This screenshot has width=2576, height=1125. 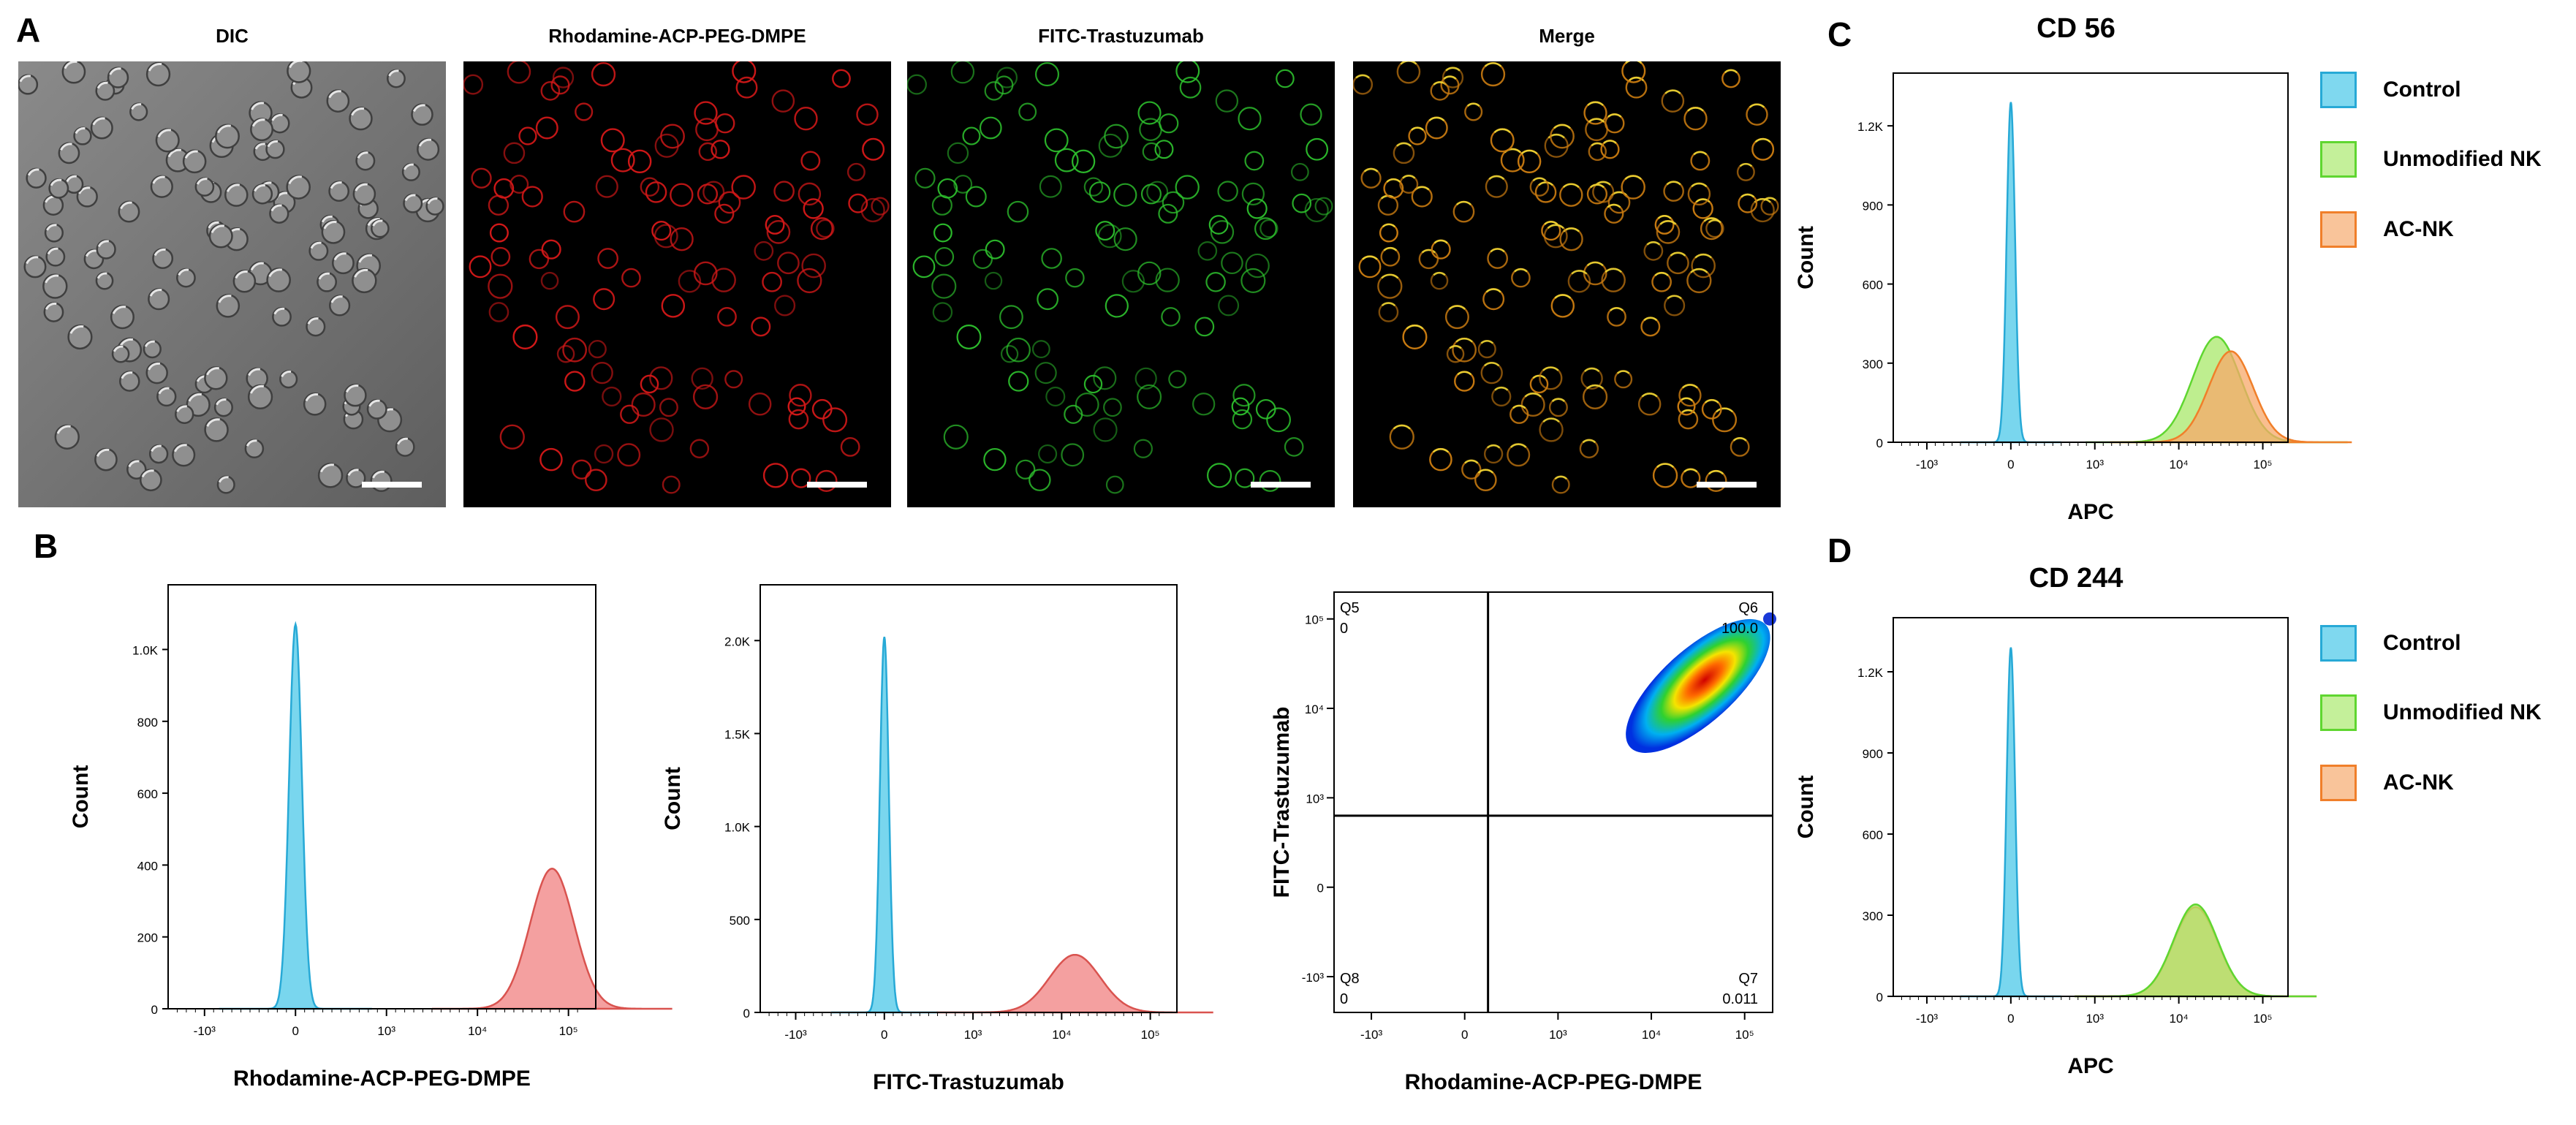 What do you see at coordinates (1121, 36) in the screenshot?
I see `micro-title-fitc: FITC-Trastuzumab` at bounding box center [1121, 36].